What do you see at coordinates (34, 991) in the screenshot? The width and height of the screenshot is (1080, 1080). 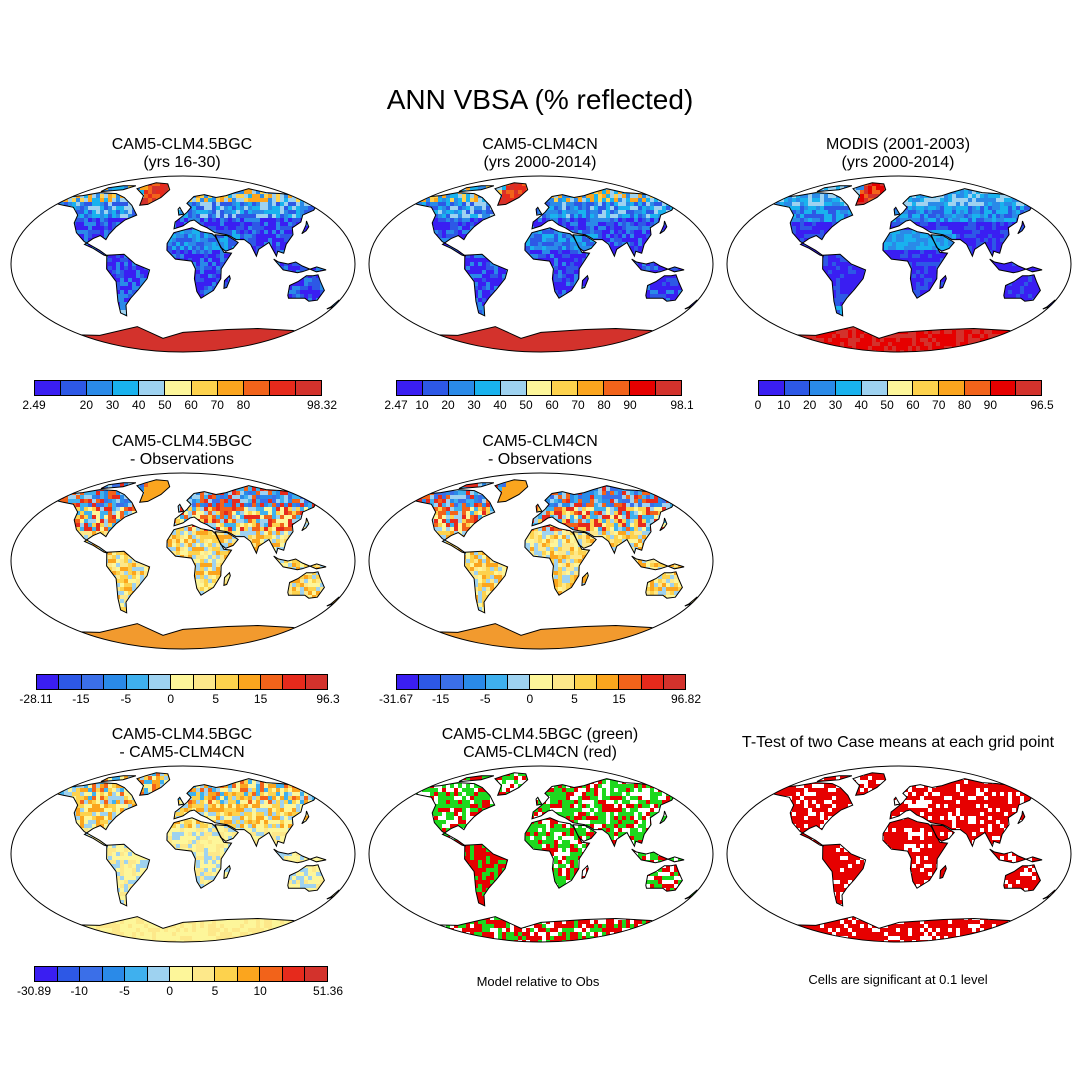 I see `colorbar-label: -30.89` at bounding box center [34, 991].